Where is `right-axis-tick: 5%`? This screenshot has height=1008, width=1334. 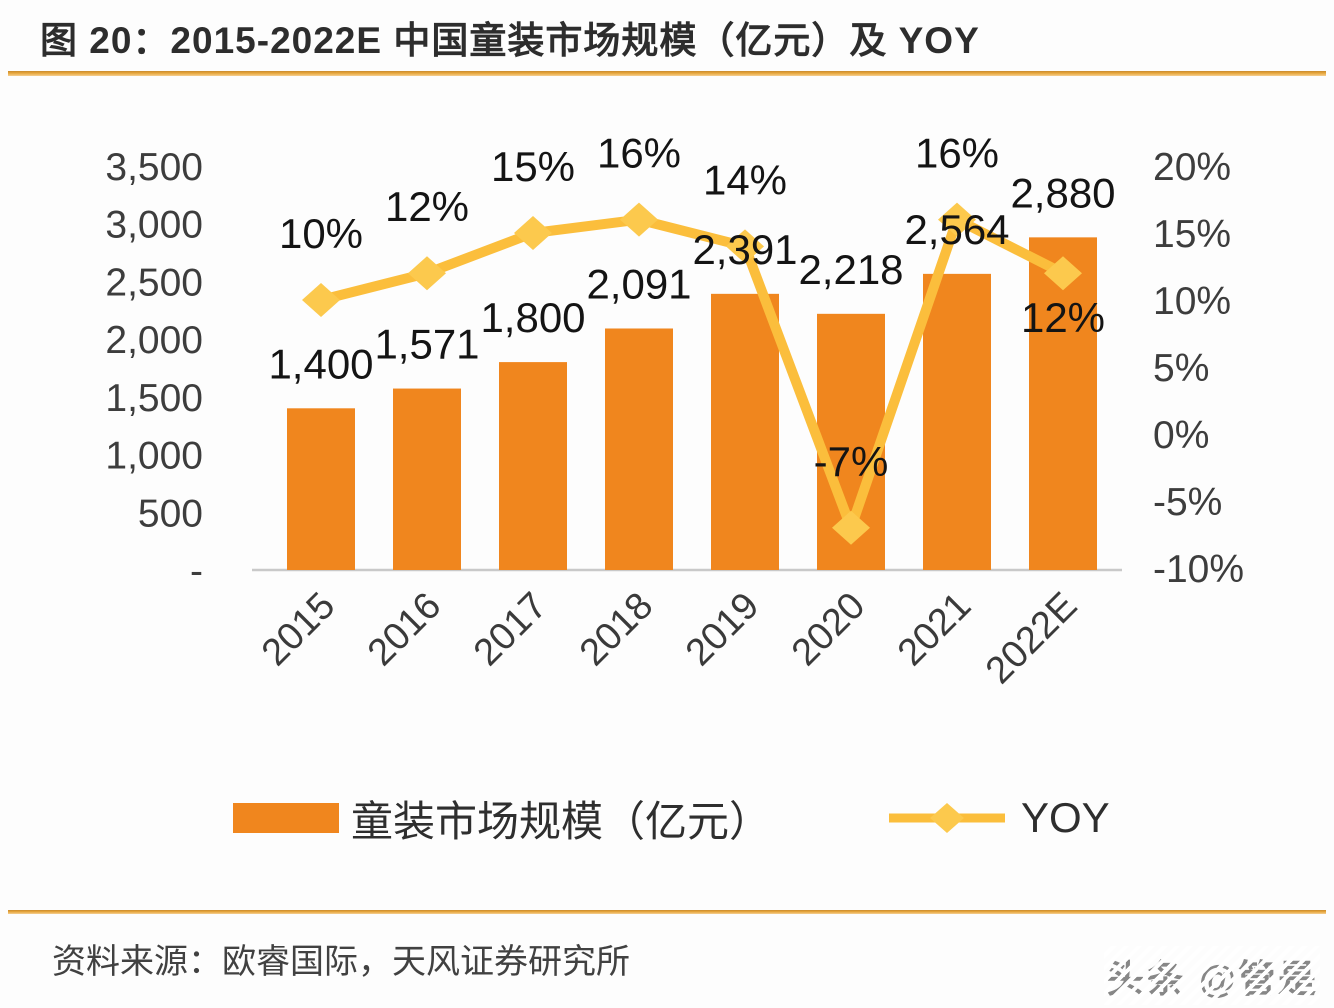 right-axis-tick: 5% is located at coordinates (1181, 368).